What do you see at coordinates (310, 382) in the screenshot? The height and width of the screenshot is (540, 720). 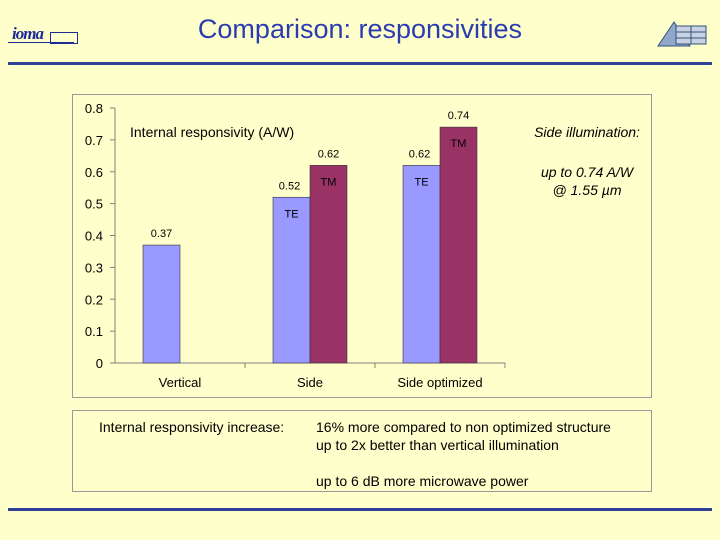 I see `x-category-label: Side` at bounding box center [310, 382].